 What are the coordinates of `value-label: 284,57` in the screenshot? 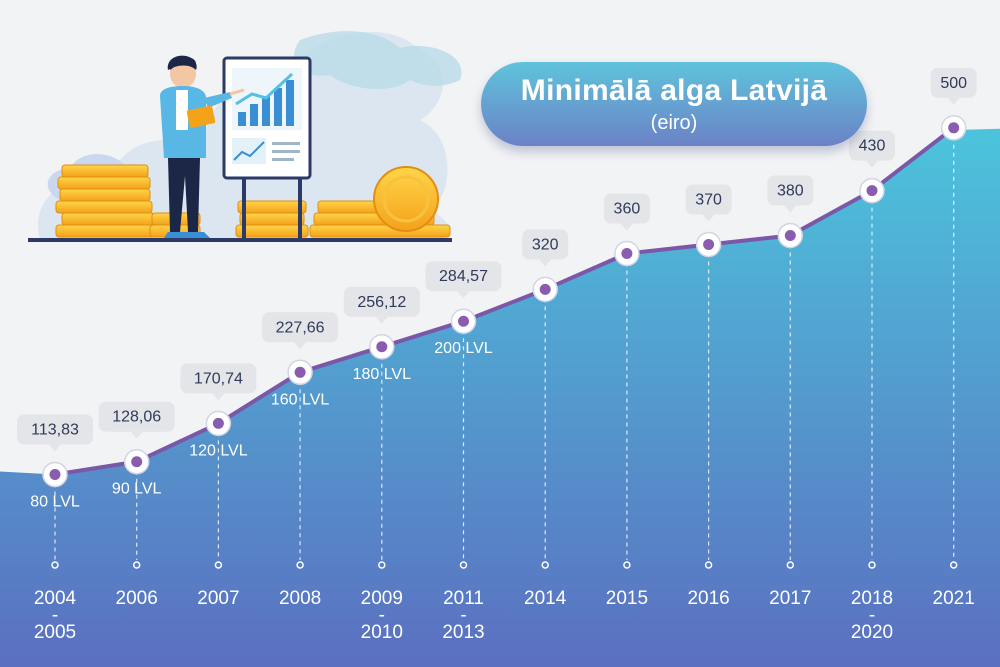 It's located at (463, 280).